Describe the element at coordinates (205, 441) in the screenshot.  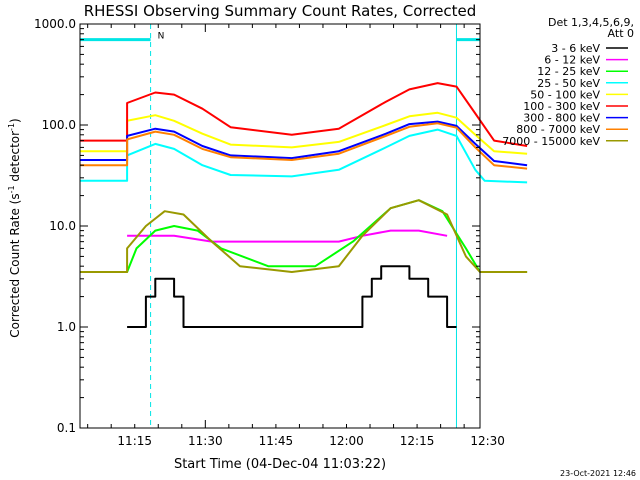
I see `x-tick-label: 11:30` at that location.